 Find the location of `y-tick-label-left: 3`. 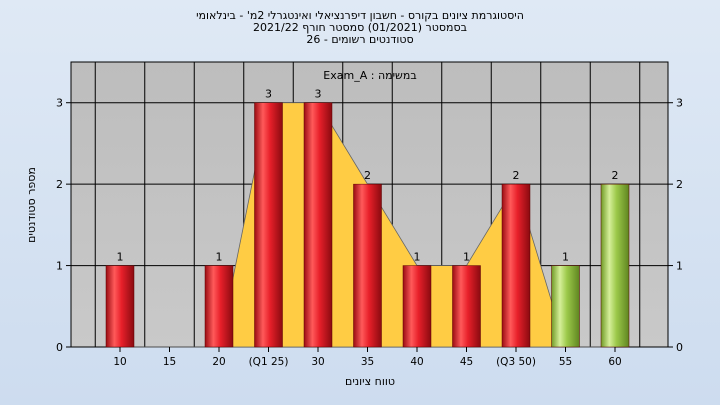

y-tick-label-left: 3 is located at coordinates (59, 103).